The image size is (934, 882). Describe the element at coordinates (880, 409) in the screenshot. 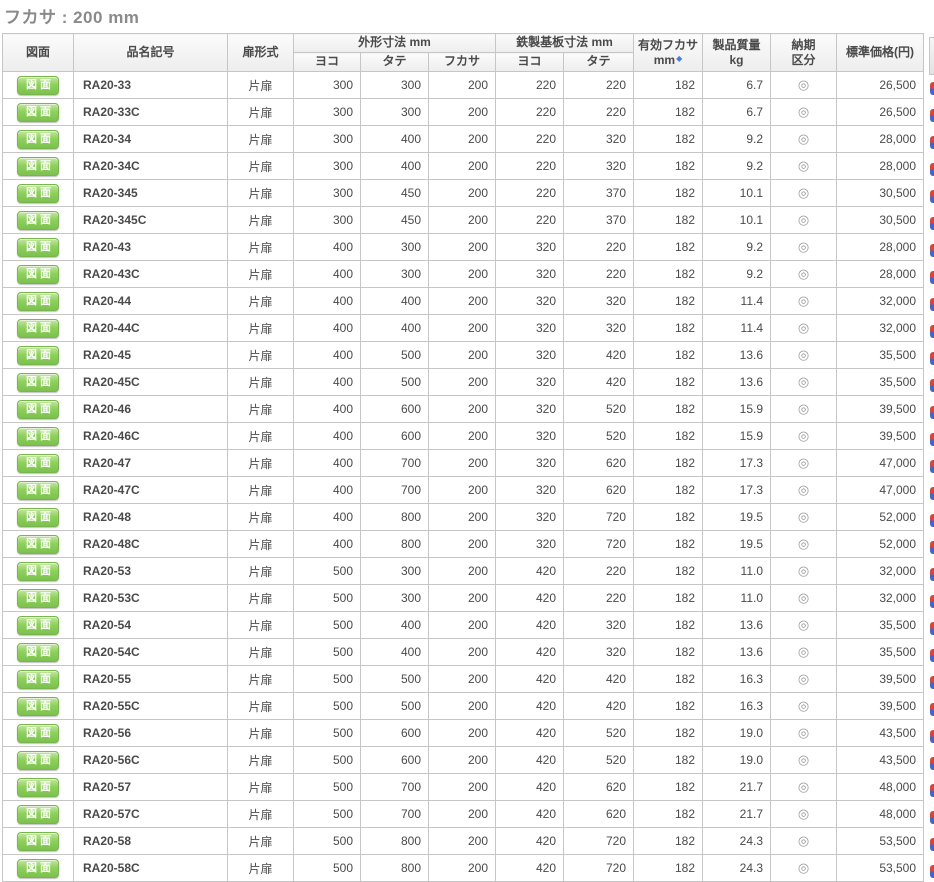

I see `cell-price: 39,500` at that location.